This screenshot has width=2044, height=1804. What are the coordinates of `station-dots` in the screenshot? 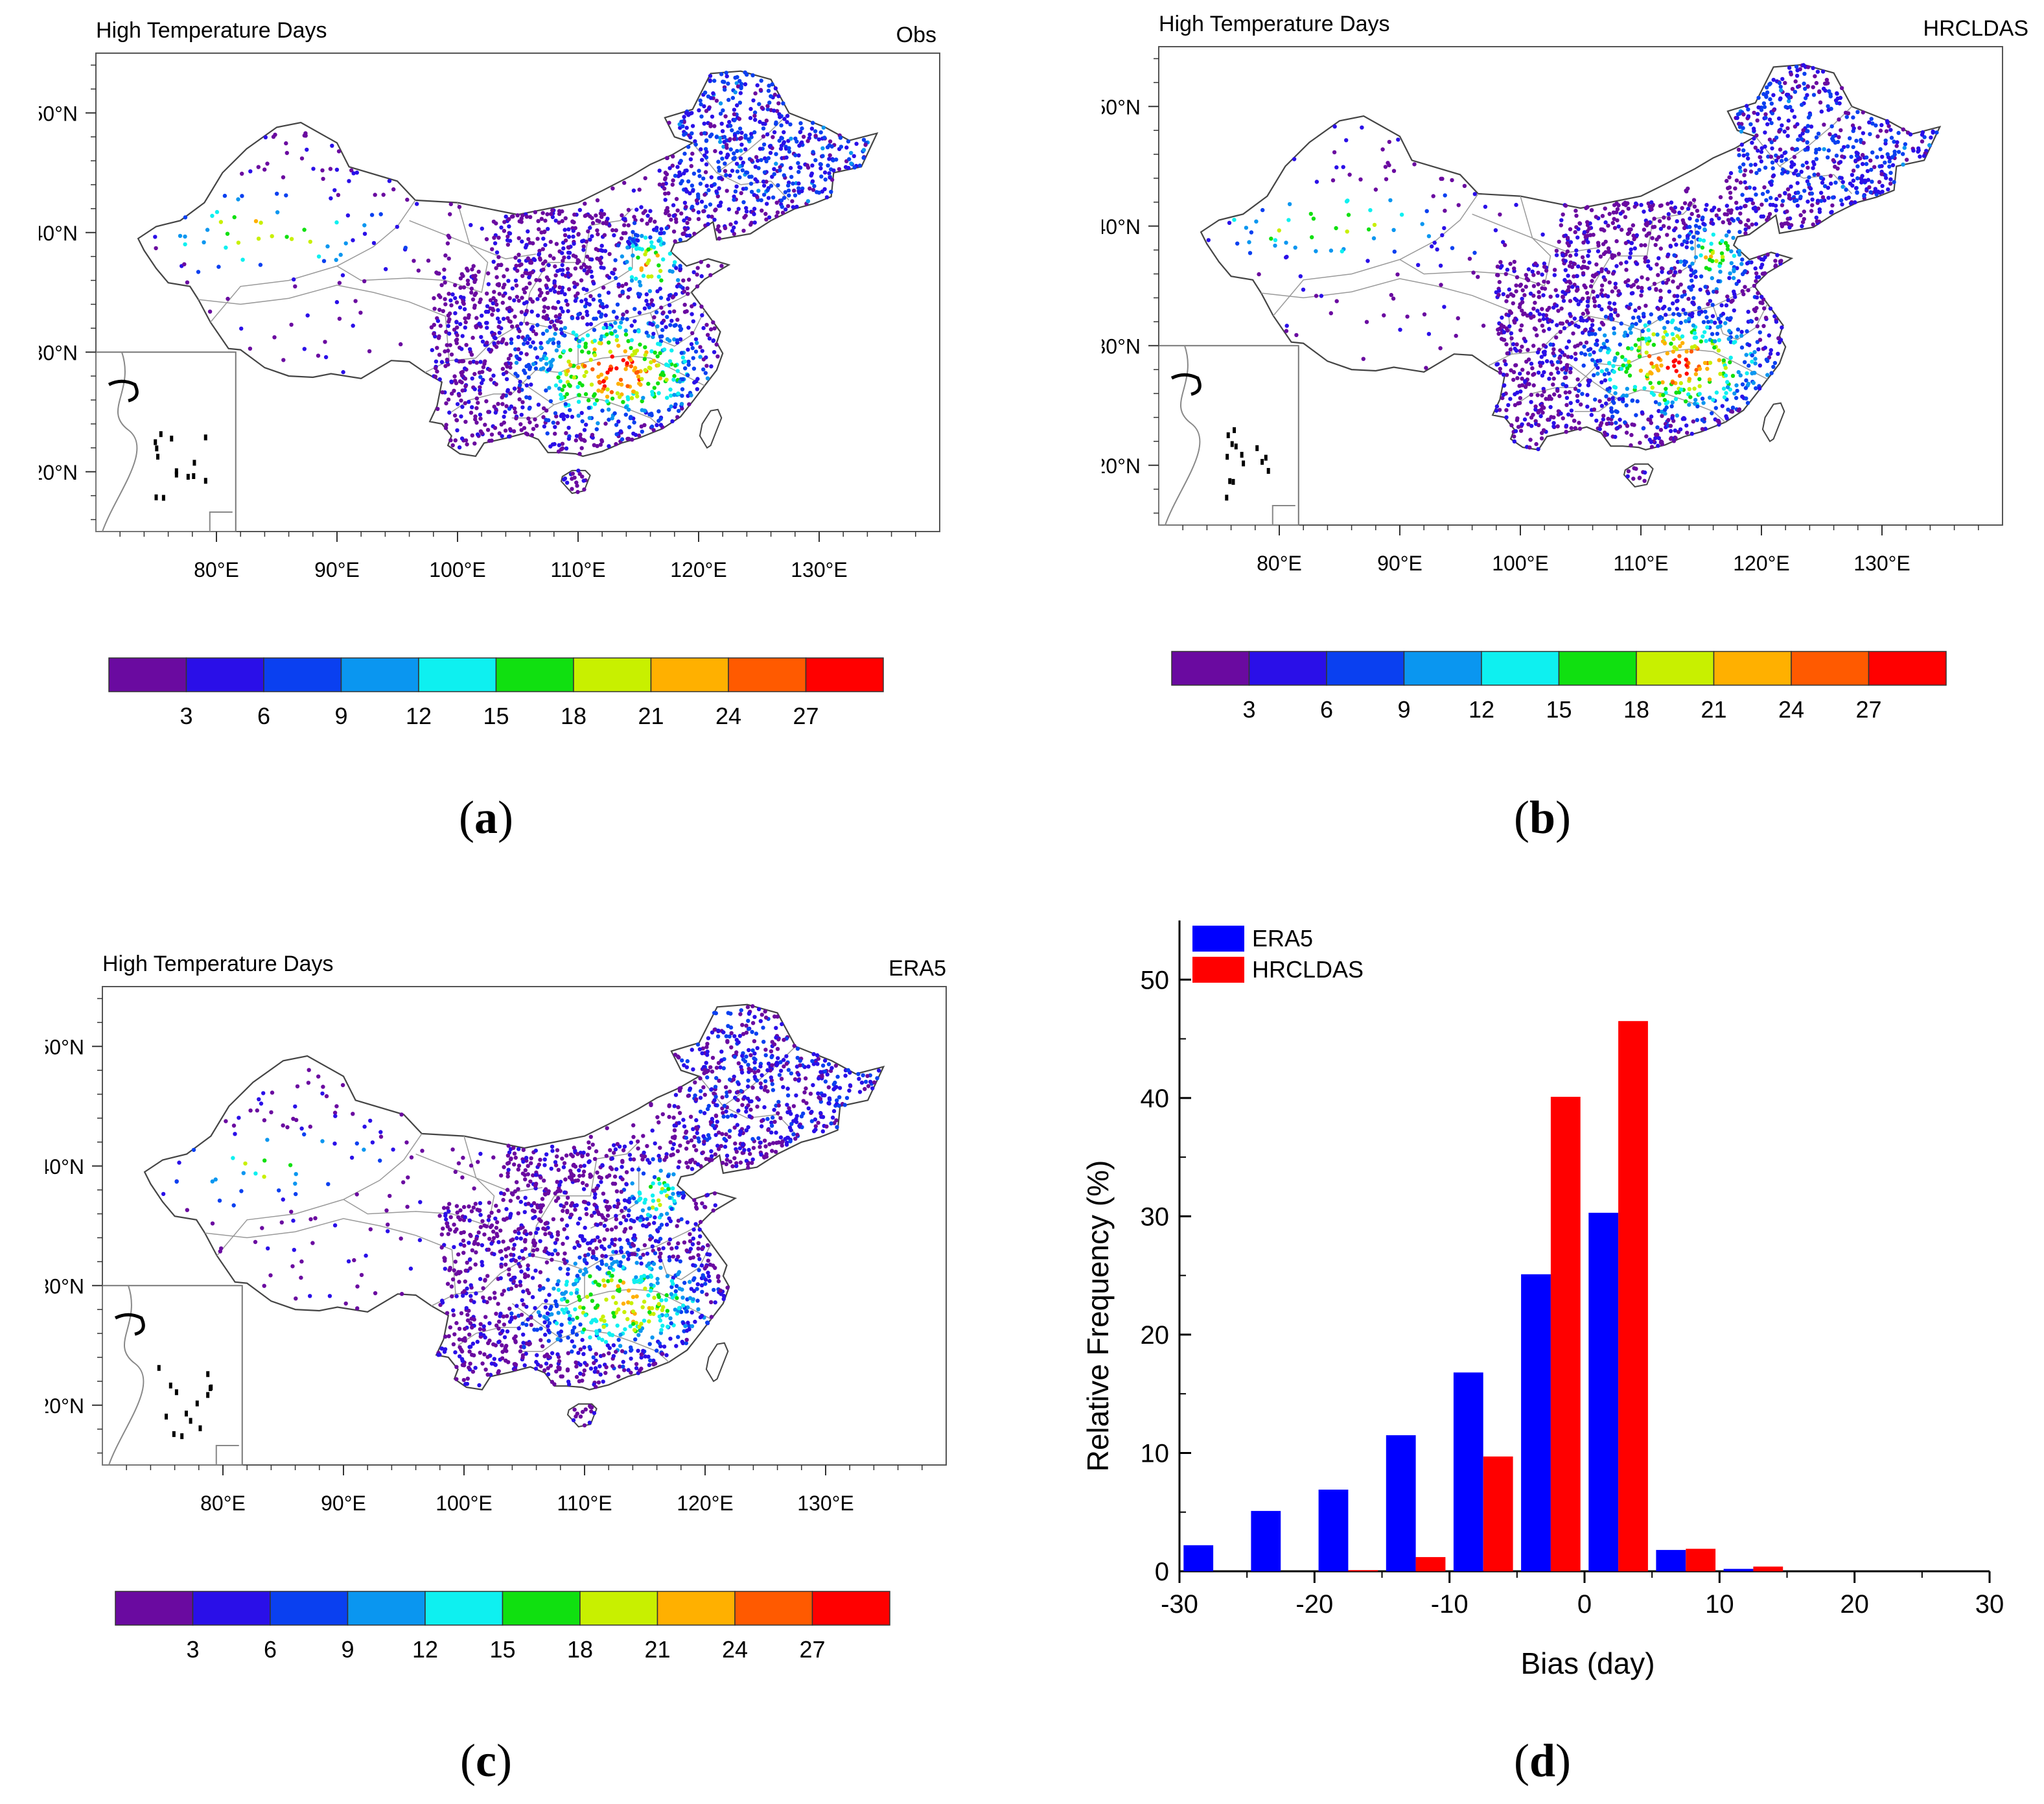 It's located at (521, 1216).